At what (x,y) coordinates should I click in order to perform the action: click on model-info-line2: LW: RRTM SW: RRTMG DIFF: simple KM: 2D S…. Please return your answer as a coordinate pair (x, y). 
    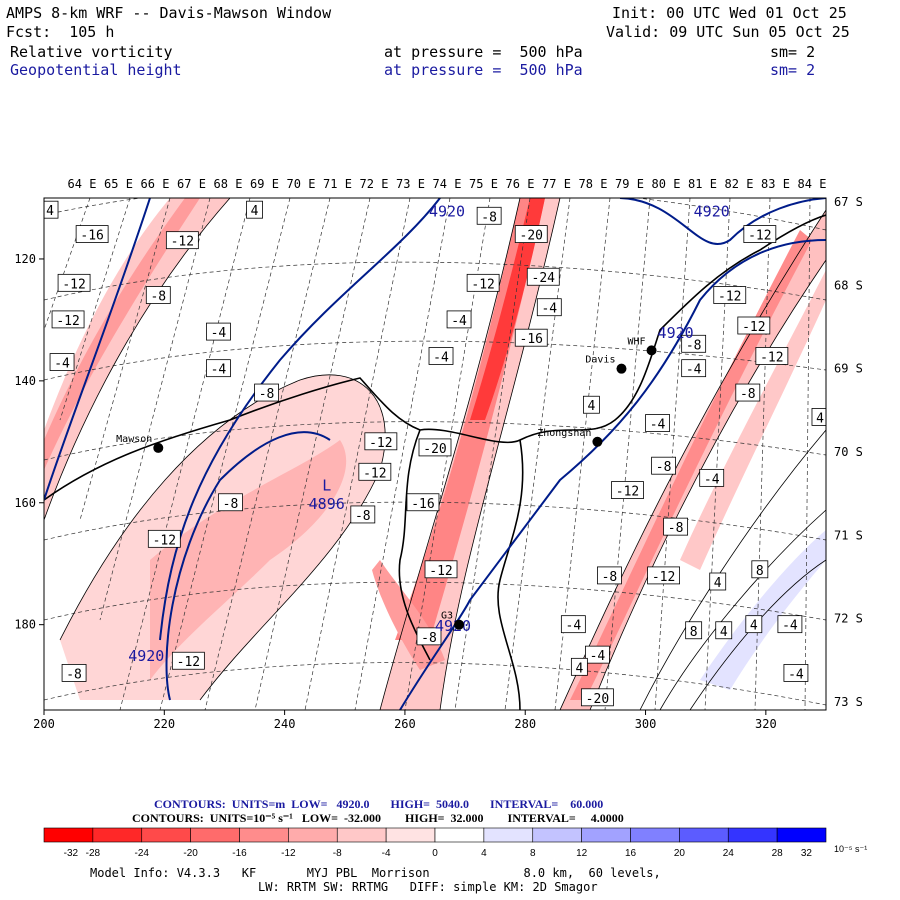
    Looking at the image, I should click on (428, 887).